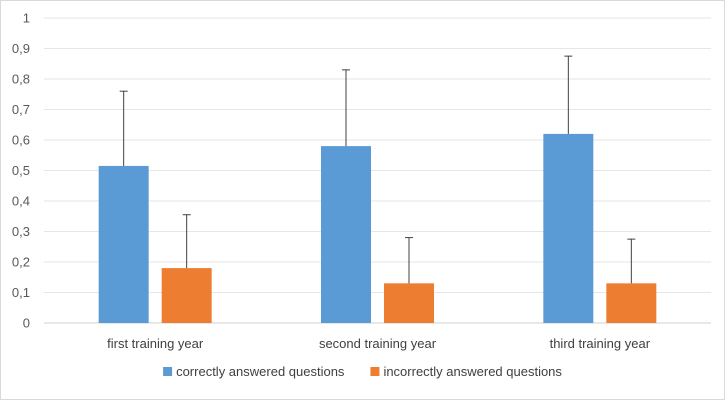  What do you see at coordinates (21, 140) in the screenshot?
I see `y-tick-label: 0,6` at bounding box center [21, 140].